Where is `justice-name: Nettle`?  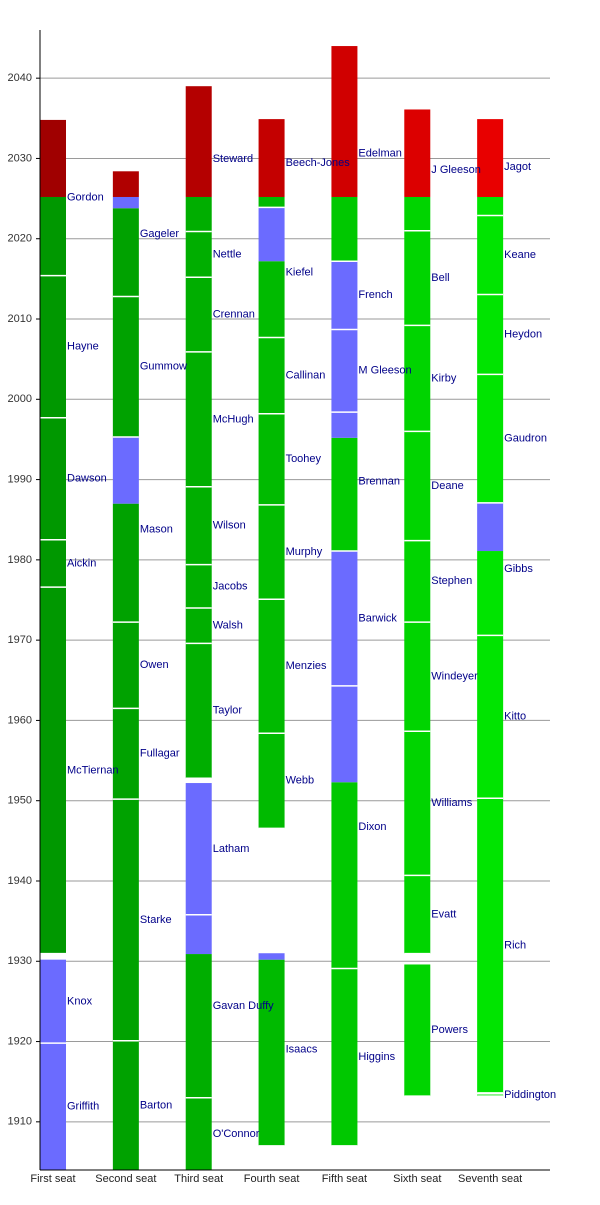
justice-name: Nettle is located at coordinates (227, 254).